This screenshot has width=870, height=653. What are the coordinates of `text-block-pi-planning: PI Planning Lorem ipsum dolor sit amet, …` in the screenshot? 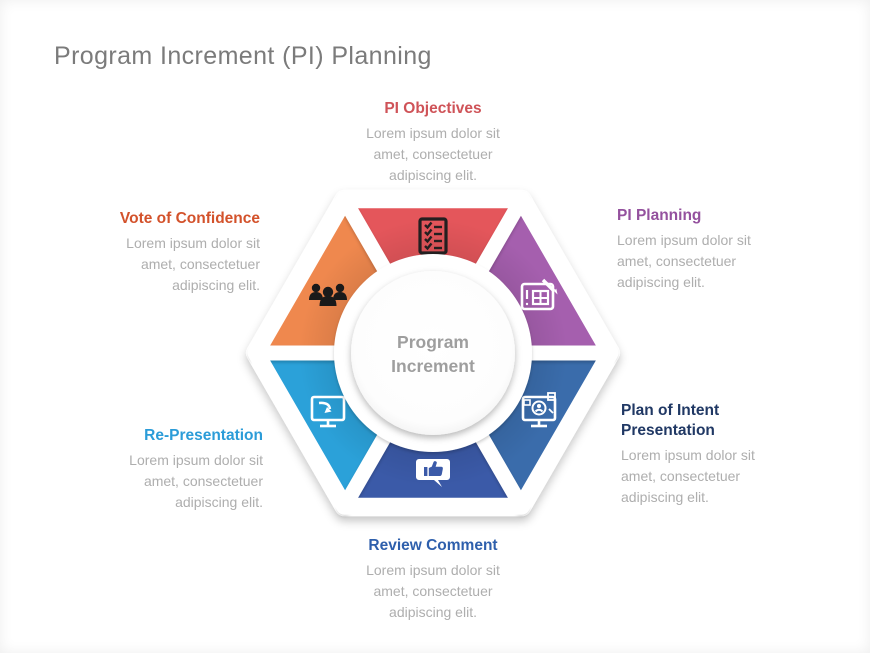 It's located at (702, 249).